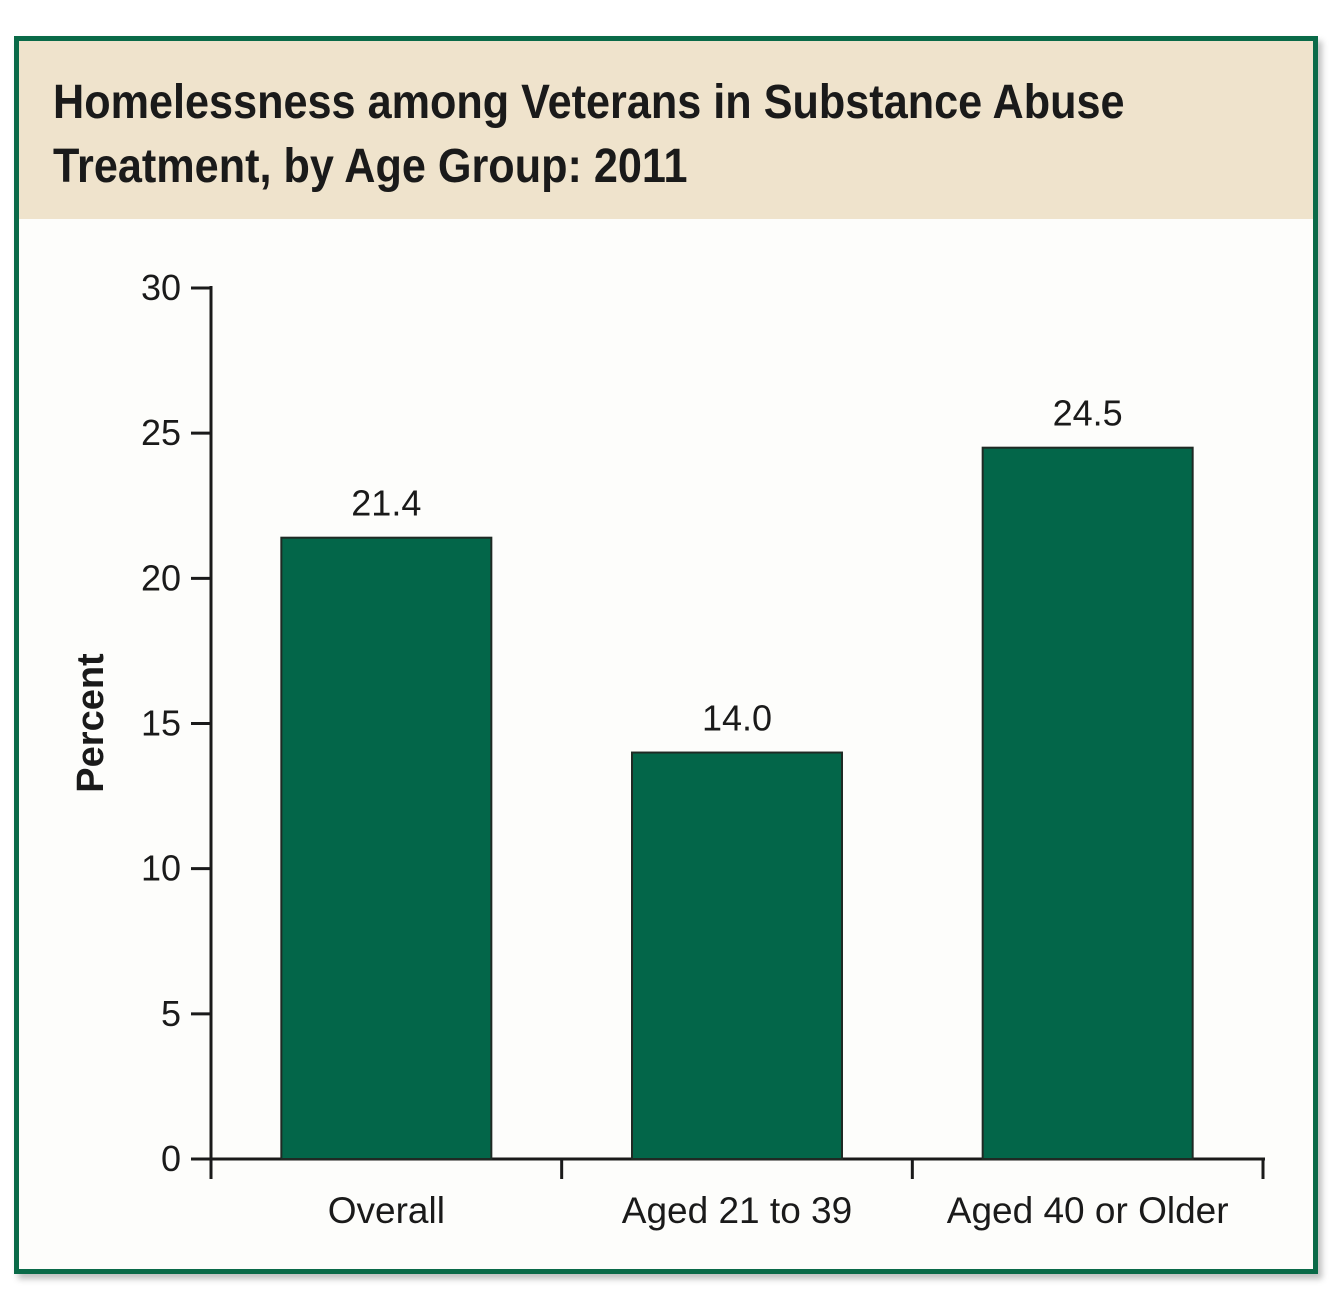 This screenshot has height=1292, width=1332. What do you see at coordinates (161, 577) in the screenshot?
I see `y-tick-label: 20` at bounding box center [161, 577].